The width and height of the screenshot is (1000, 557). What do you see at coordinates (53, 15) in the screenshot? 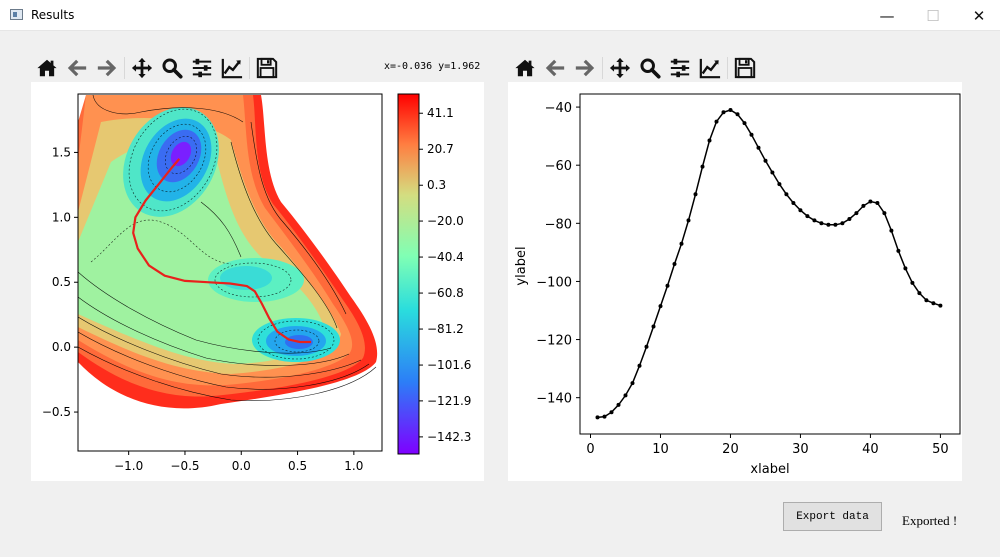
I see `window-title: Results` at bounding box center [53, 15].